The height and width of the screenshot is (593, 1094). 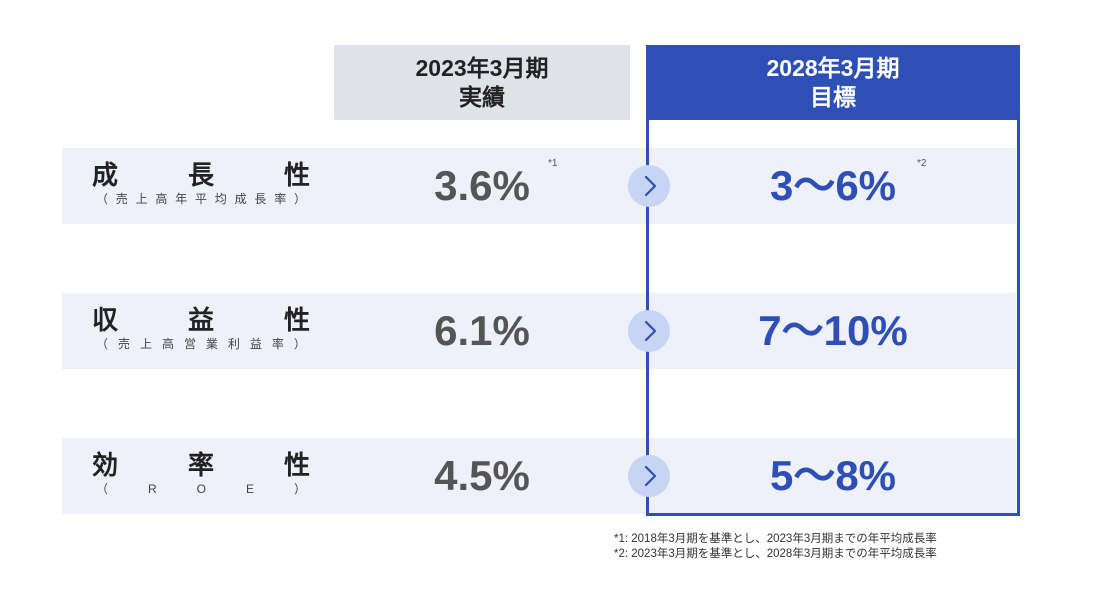 What do you see at coordinates (539, 476) in the screenshot?
I see `row-efficiency: 効 率 性 （ R O E ） 4.5% 5〜8%` at bounding box center [539, 476].